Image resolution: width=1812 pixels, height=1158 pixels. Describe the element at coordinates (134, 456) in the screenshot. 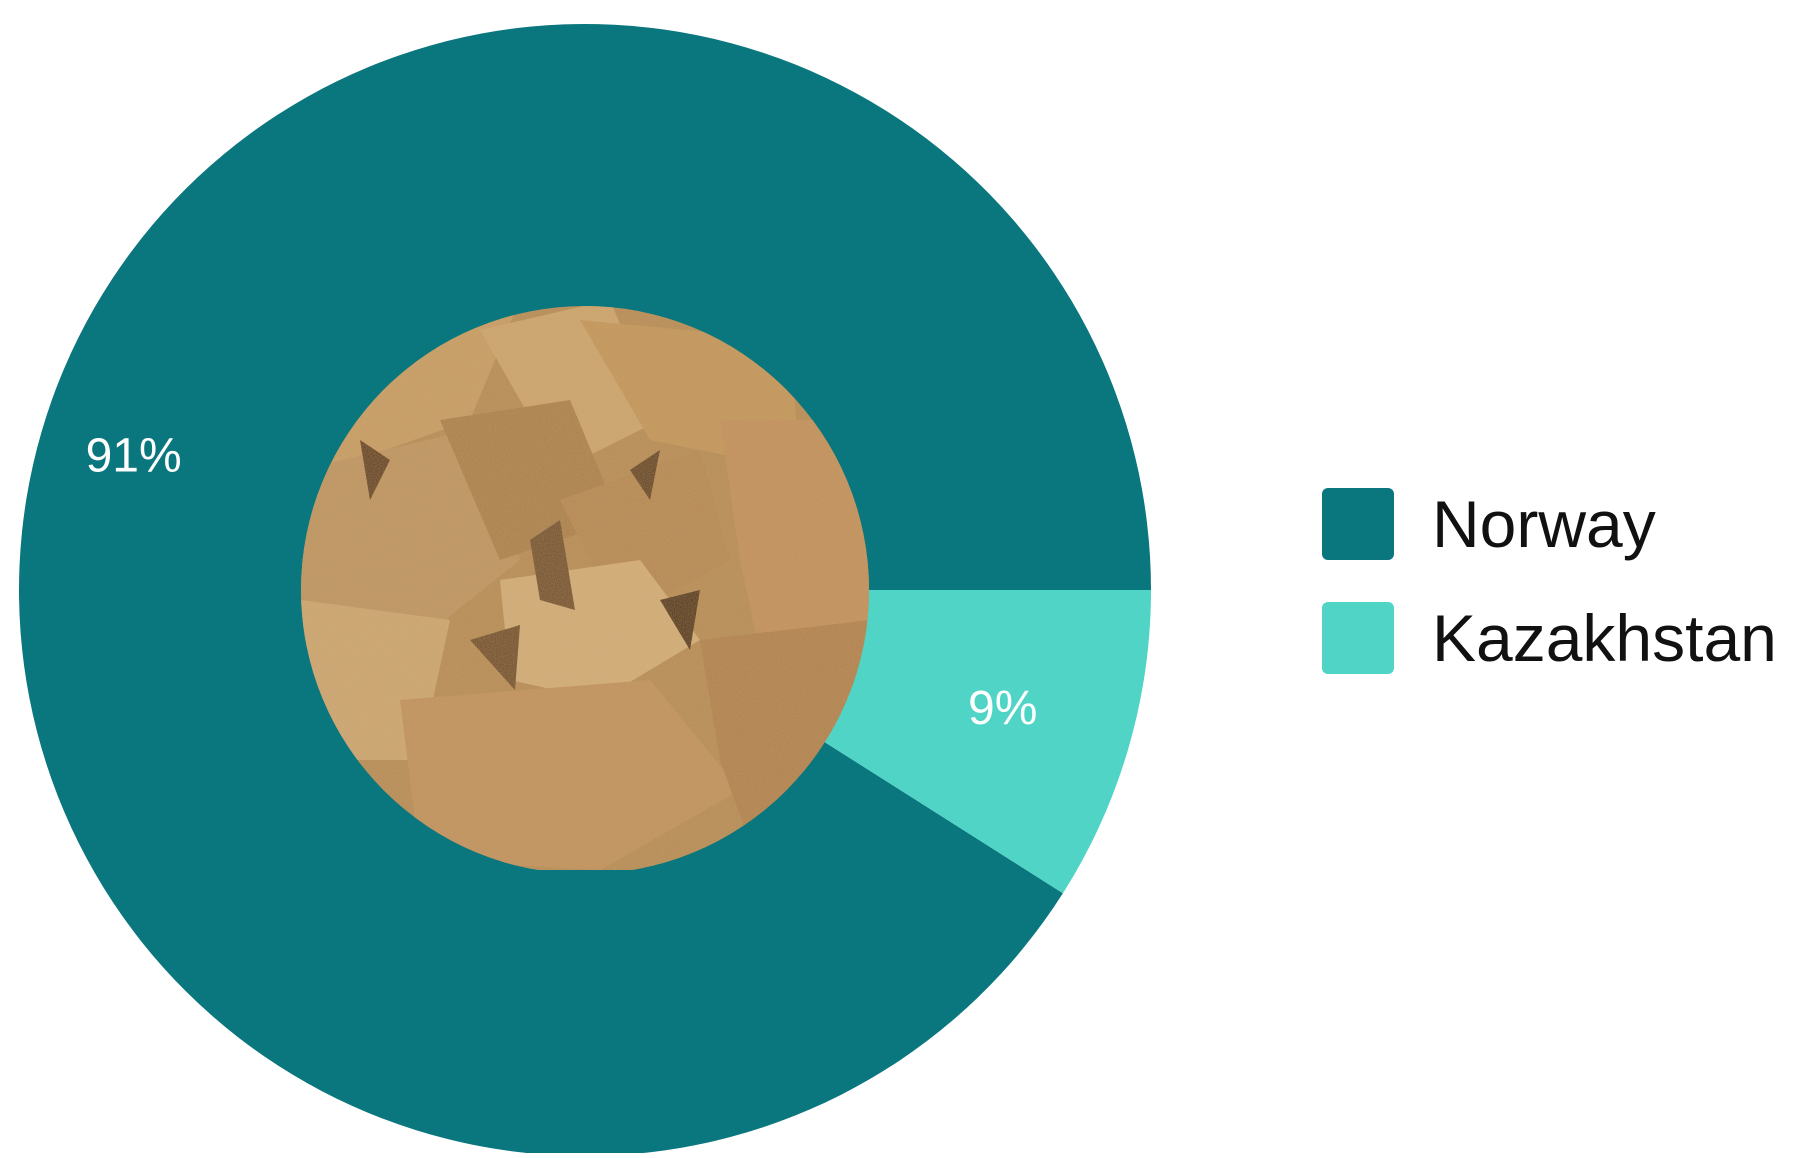

I see `slice-label-norway: 91%` at that location.